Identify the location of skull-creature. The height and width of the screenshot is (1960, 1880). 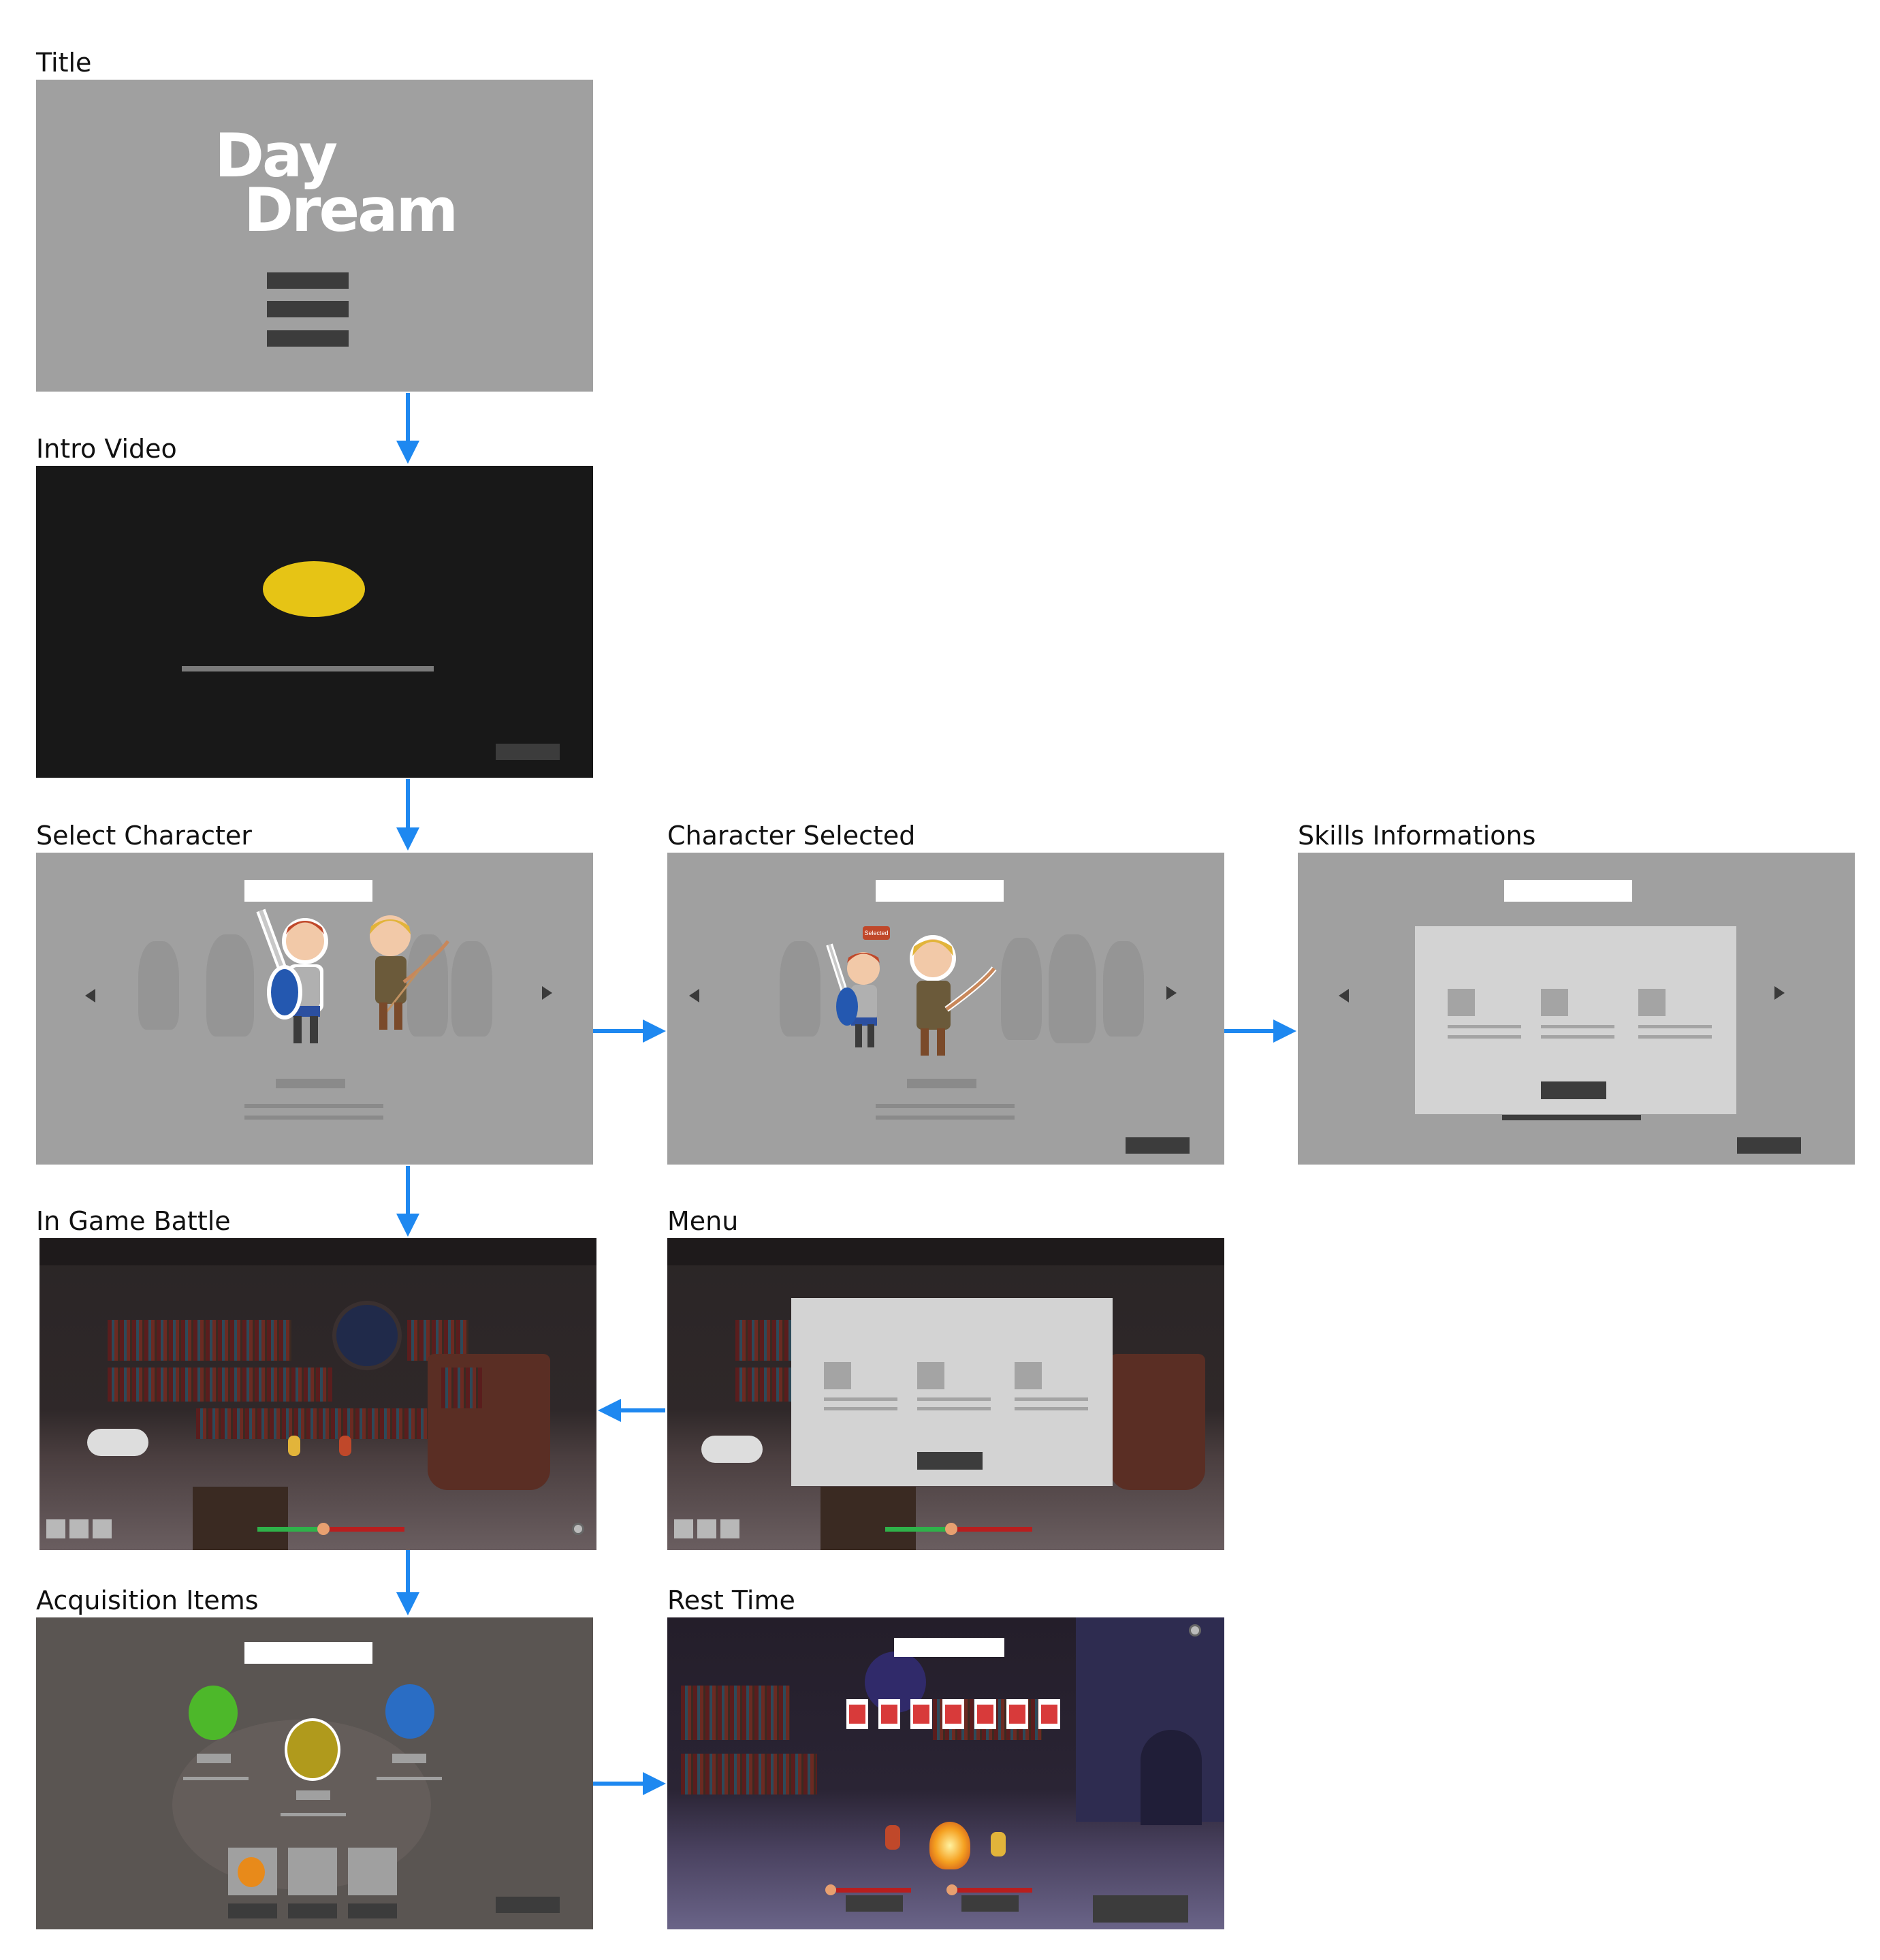
(117, 1442).